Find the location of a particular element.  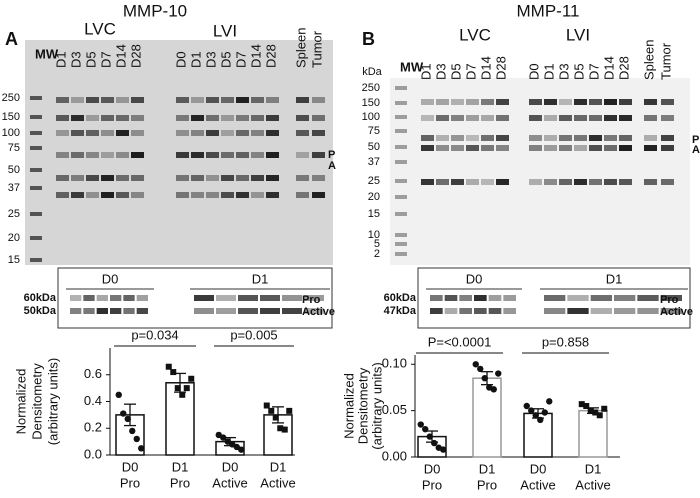

x-tick-label: Pro is located at coordinates (180, 482).